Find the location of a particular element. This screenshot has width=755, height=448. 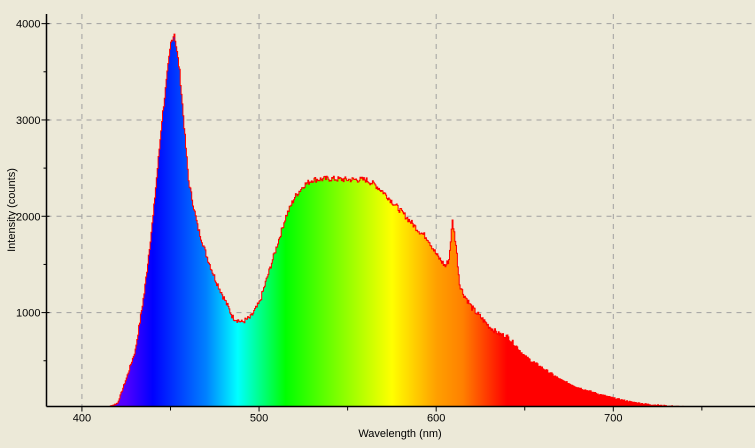

y-tick-label: 3000 is located at coordinates (28, 121).